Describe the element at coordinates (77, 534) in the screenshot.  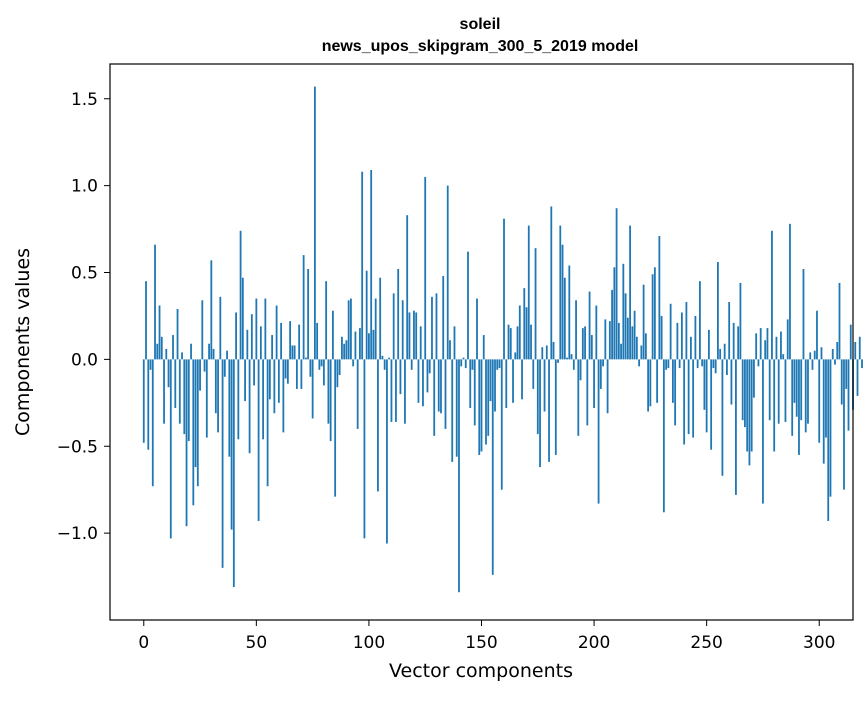
I see `y-tick-label: −1.0` at that location.